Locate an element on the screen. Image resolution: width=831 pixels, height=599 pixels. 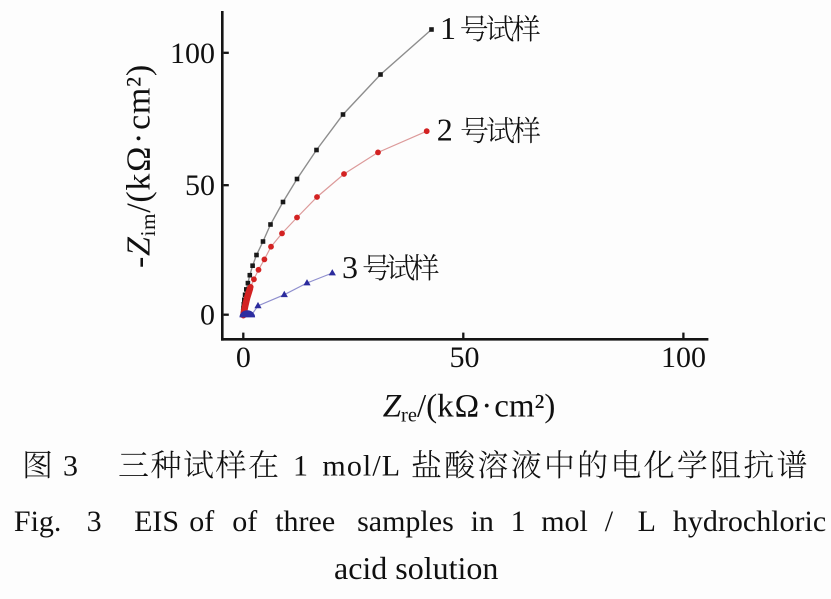
svg-text: in is located at coordinates (482, 521).